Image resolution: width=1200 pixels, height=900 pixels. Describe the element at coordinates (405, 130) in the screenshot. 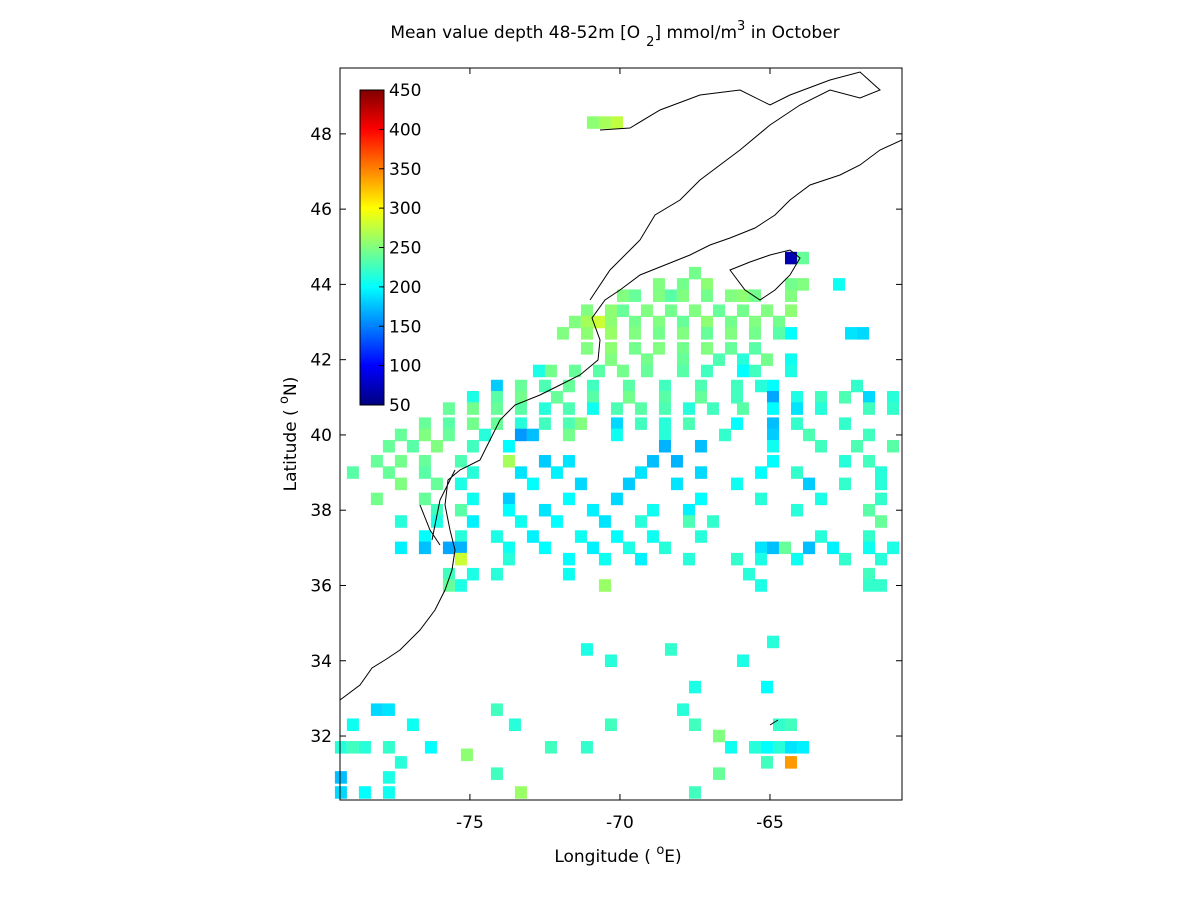

I see `colorbar-tick-label: 400` at that location.